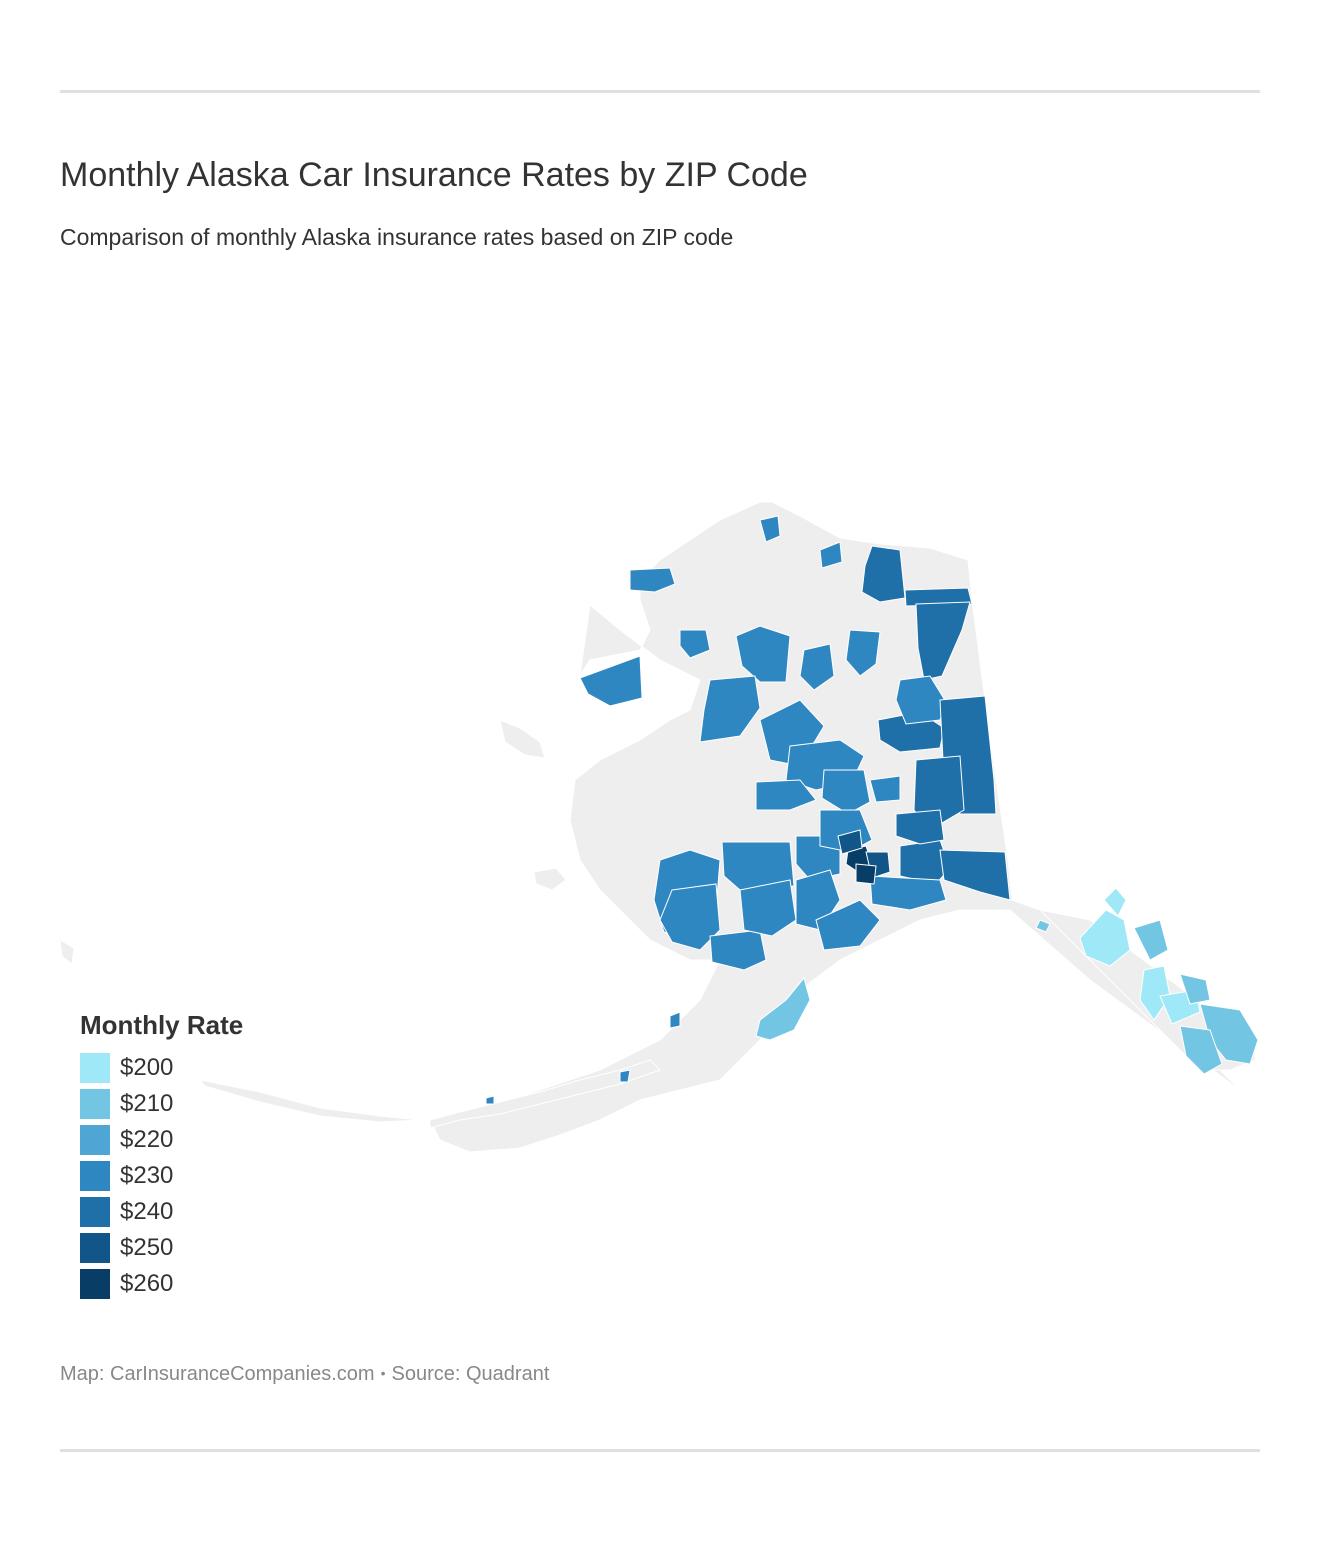  What do you see at coordinates (770, 529) in the screenshot?
I see `region-north-arc` at bounding box center [770, 529].